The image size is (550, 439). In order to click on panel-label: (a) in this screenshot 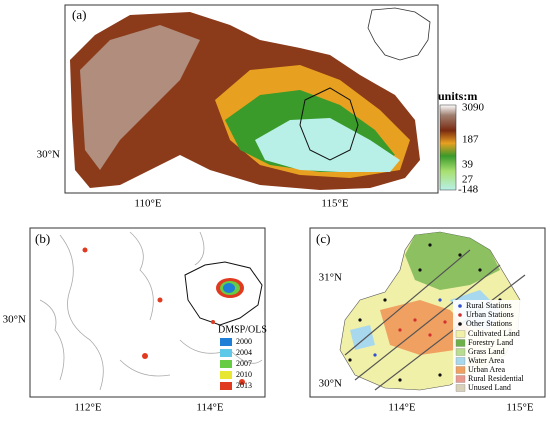, I will do `click(79, 14)`.